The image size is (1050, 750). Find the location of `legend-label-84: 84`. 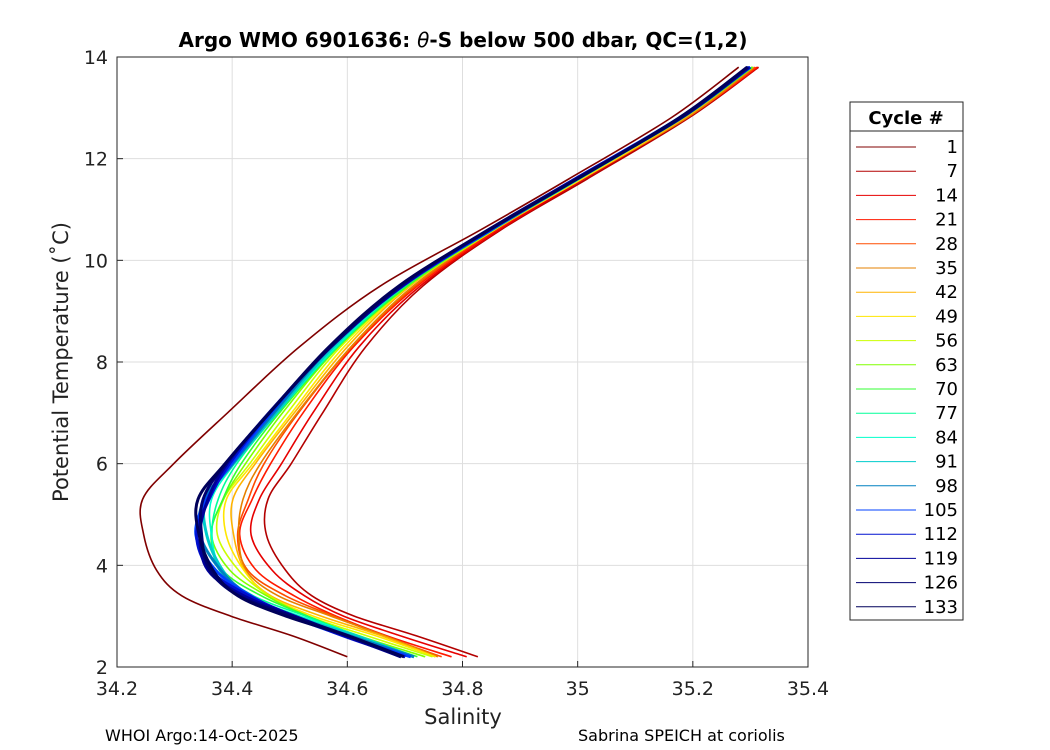

legend-label-84: 84 is located at coordinates (946, 437).